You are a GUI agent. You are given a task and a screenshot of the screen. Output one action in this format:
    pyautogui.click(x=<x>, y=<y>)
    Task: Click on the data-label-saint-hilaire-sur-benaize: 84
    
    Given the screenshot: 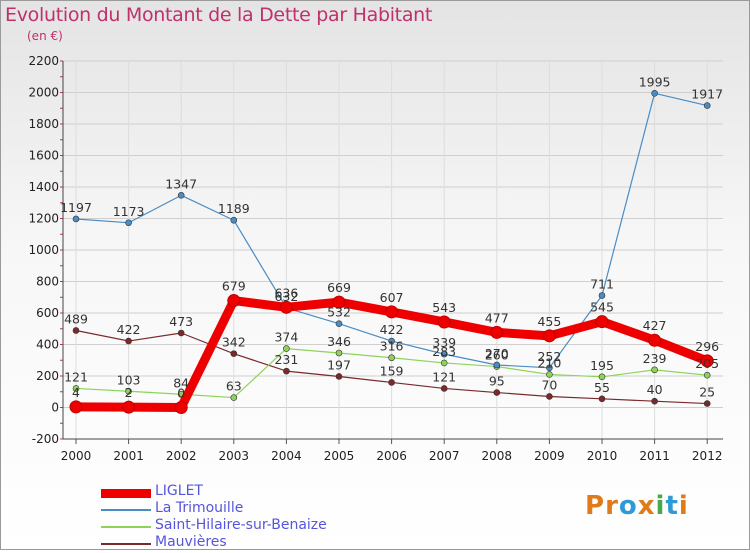 What is the action you would take?
    pyautogui.click(x=181, y=382)
    